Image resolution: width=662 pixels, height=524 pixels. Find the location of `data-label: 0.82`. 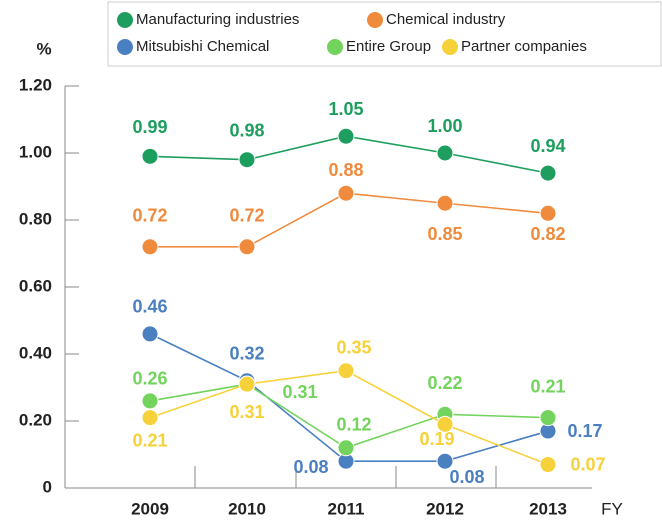

data-label: 0.82 is located at coordinates (547, 234).